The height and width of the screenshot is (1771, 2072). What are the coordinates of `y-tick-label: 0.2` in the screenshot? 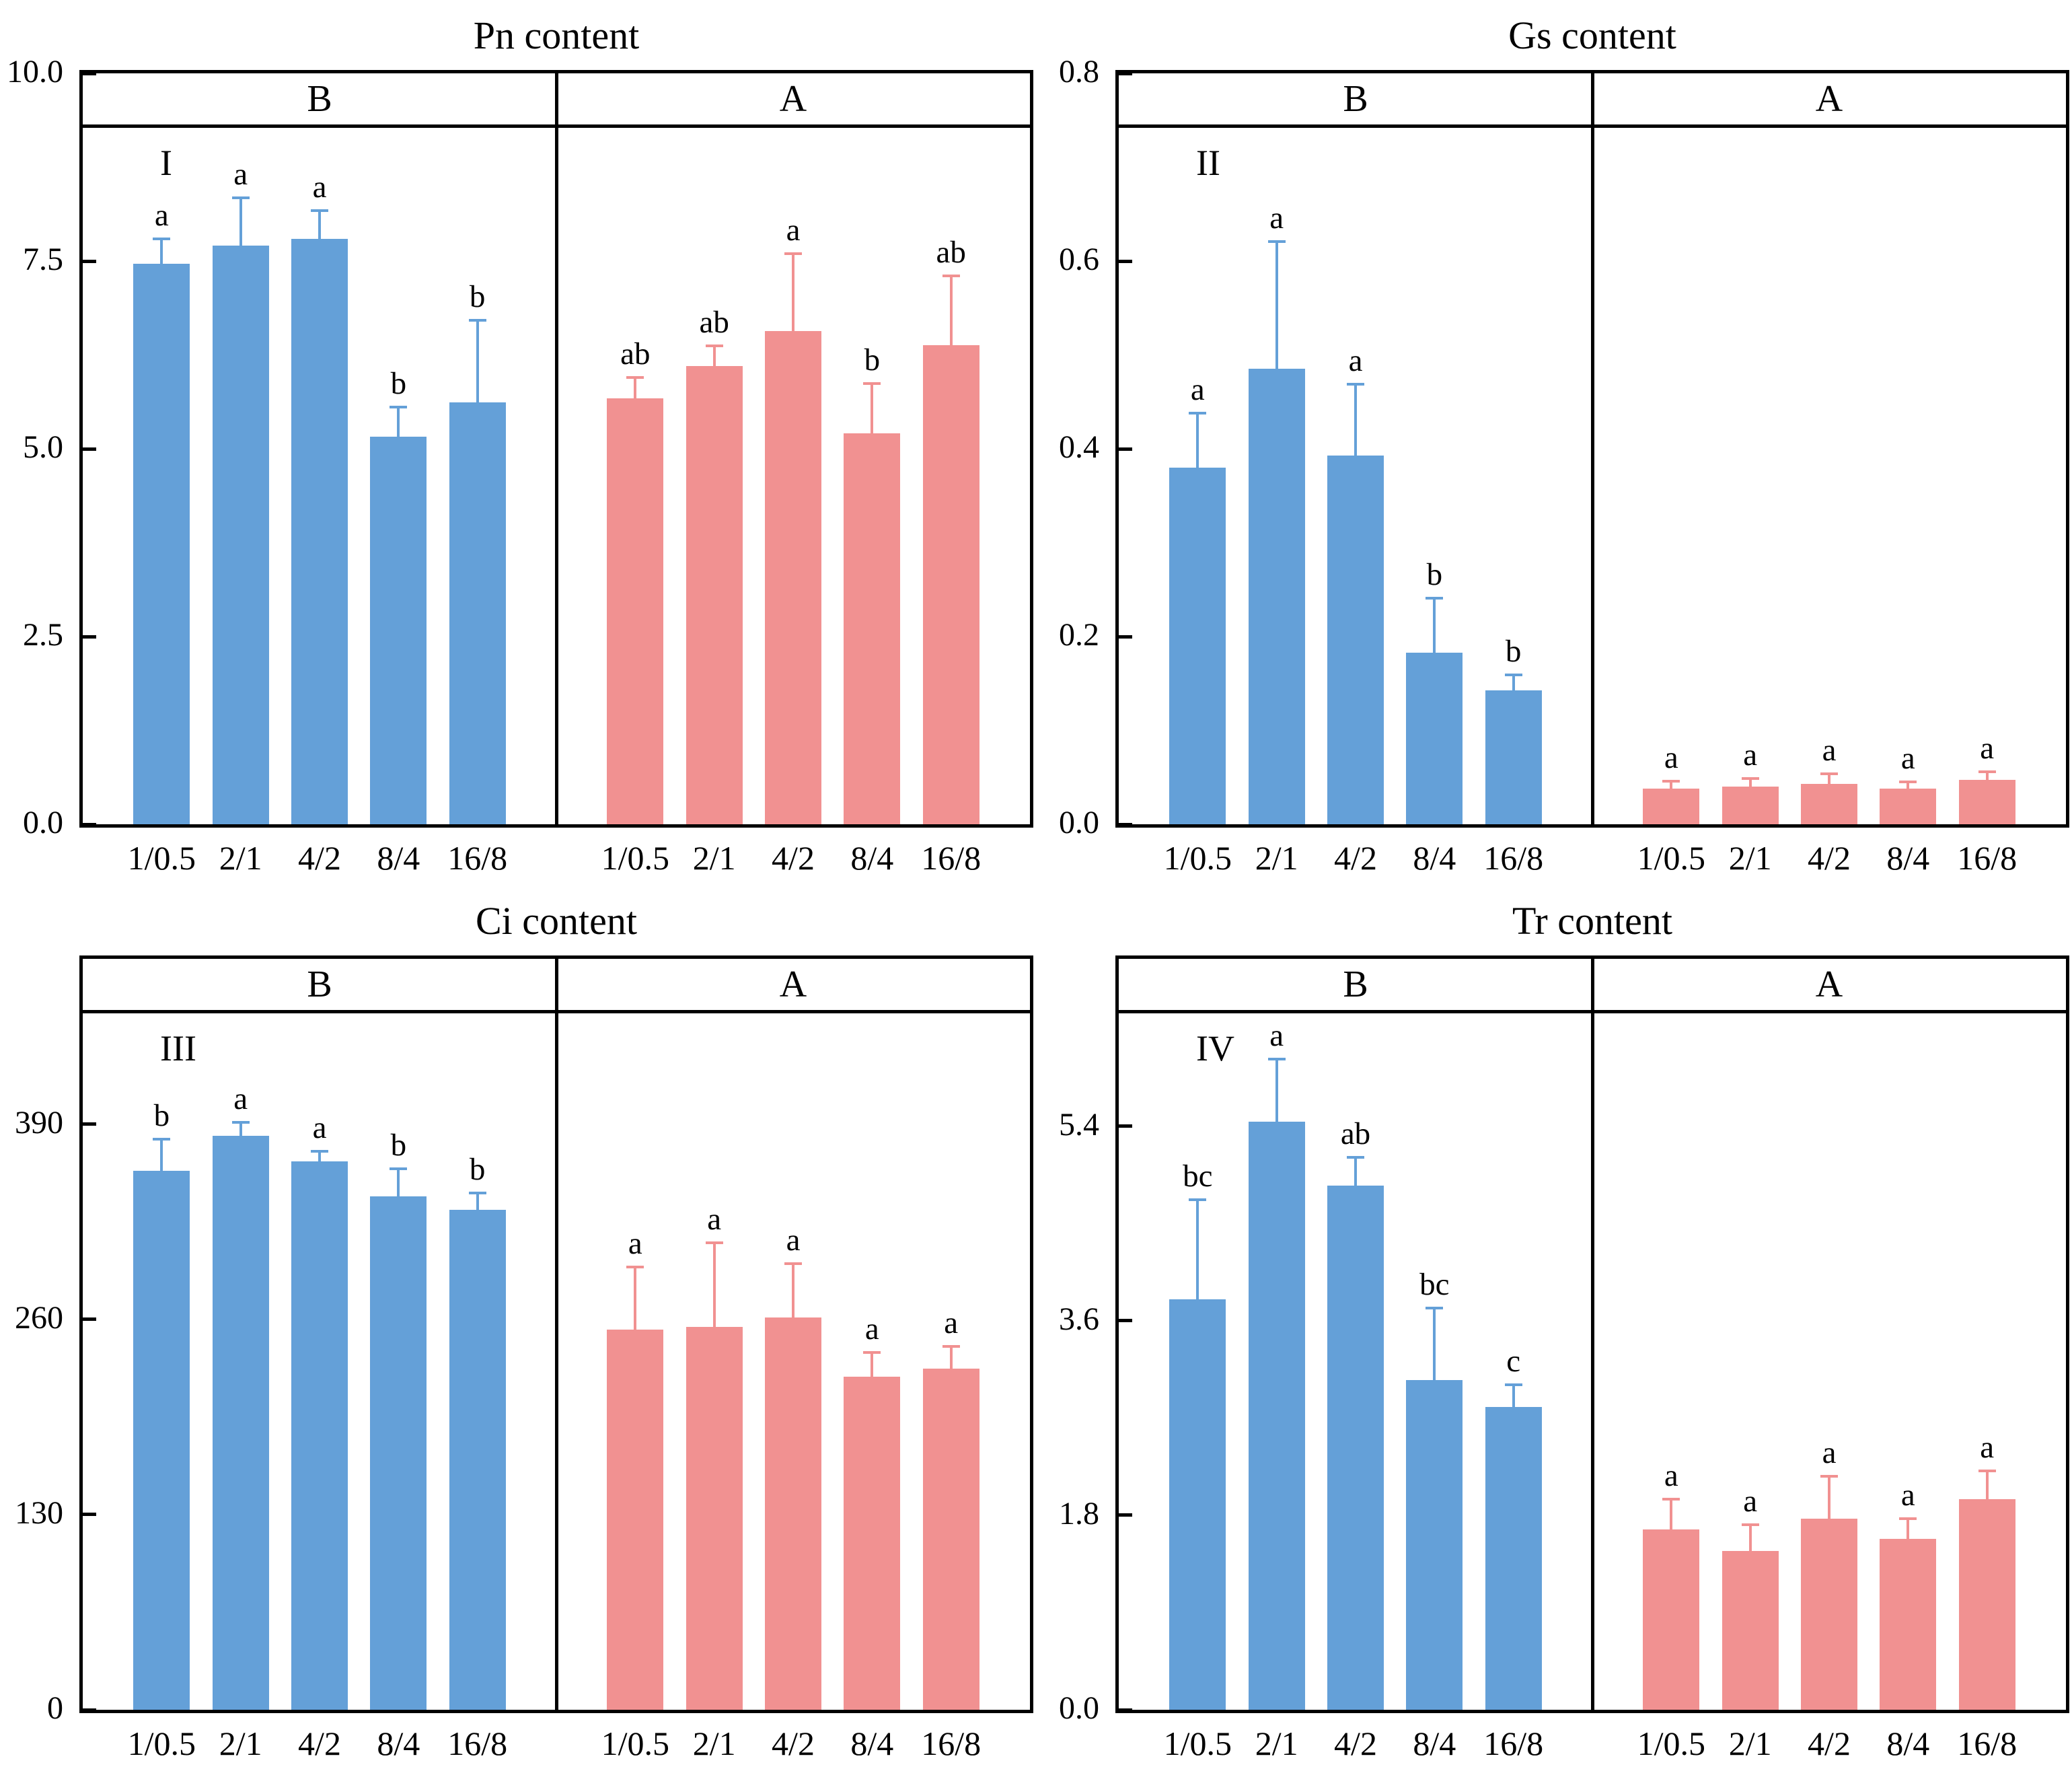 It's located at (1079, 635).